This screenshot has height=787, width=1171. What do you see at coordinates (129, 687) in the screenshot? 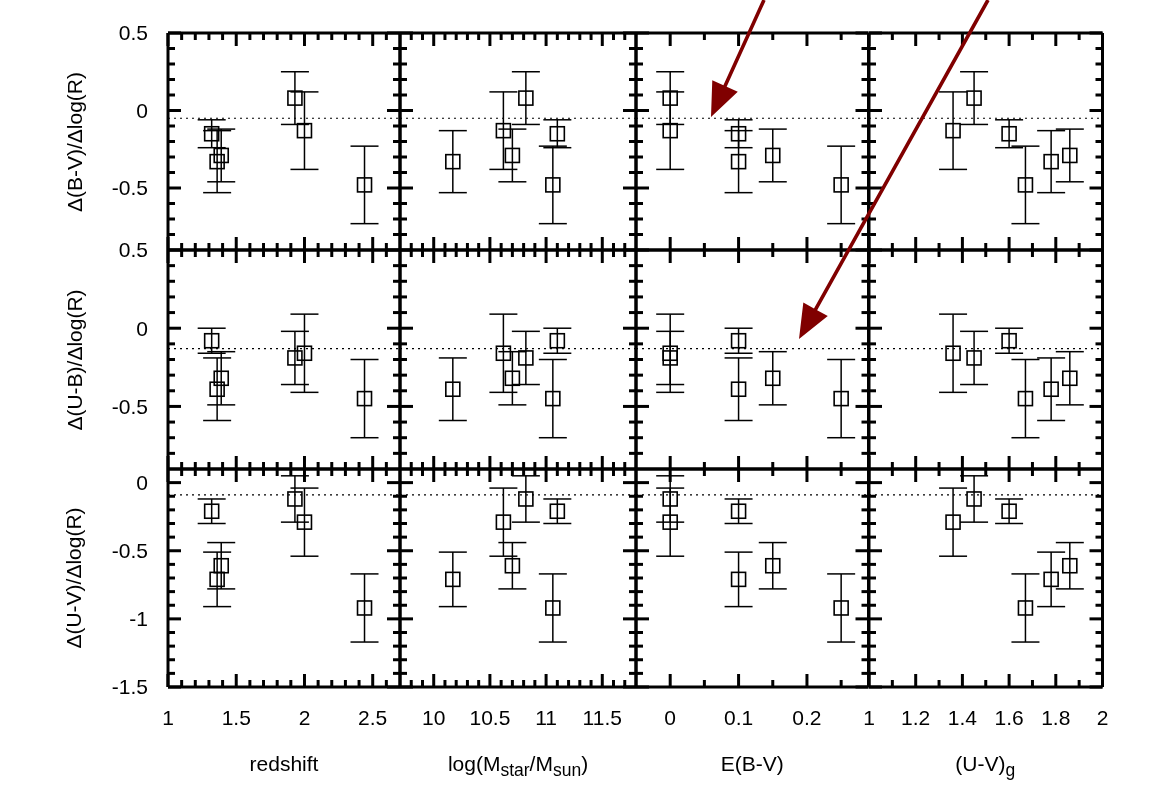
I see `y-tick-label: -1.5` at bounding box center [129, 687].